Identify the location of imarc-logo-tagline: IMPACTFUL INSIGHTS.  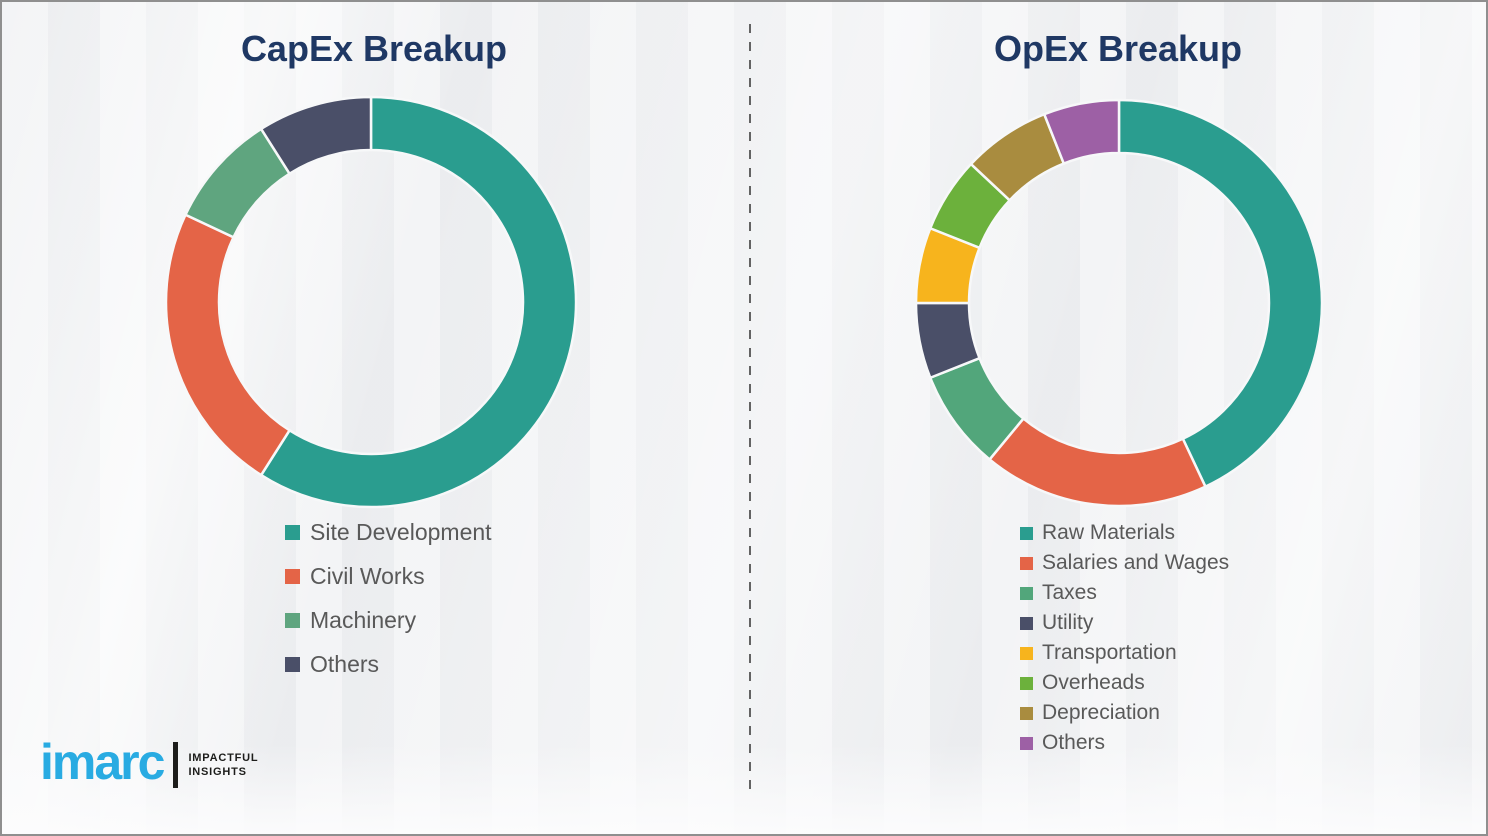
(223, 765).